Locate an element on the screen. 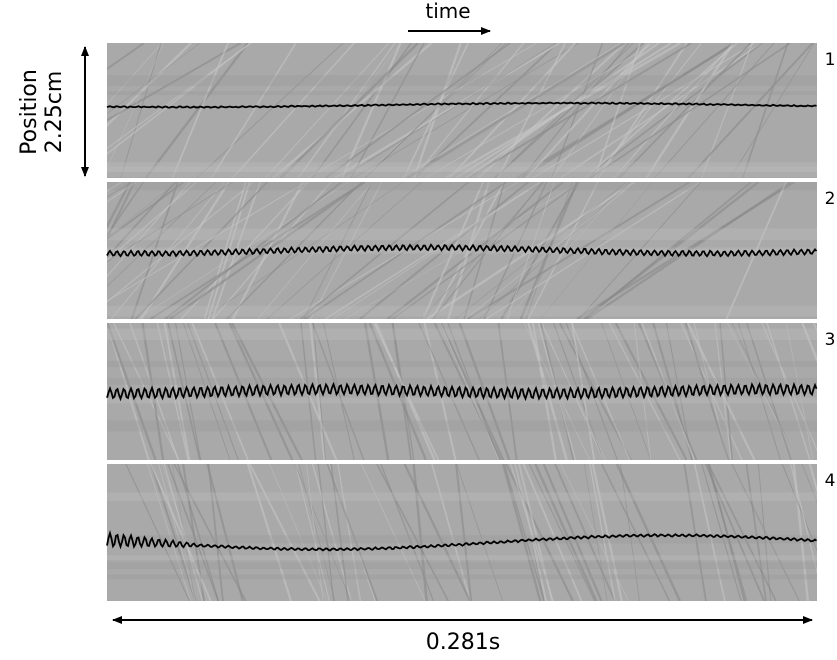 This screenshot has width=837, height=660. panel-number: 1 is located at coordinates (830, 60).